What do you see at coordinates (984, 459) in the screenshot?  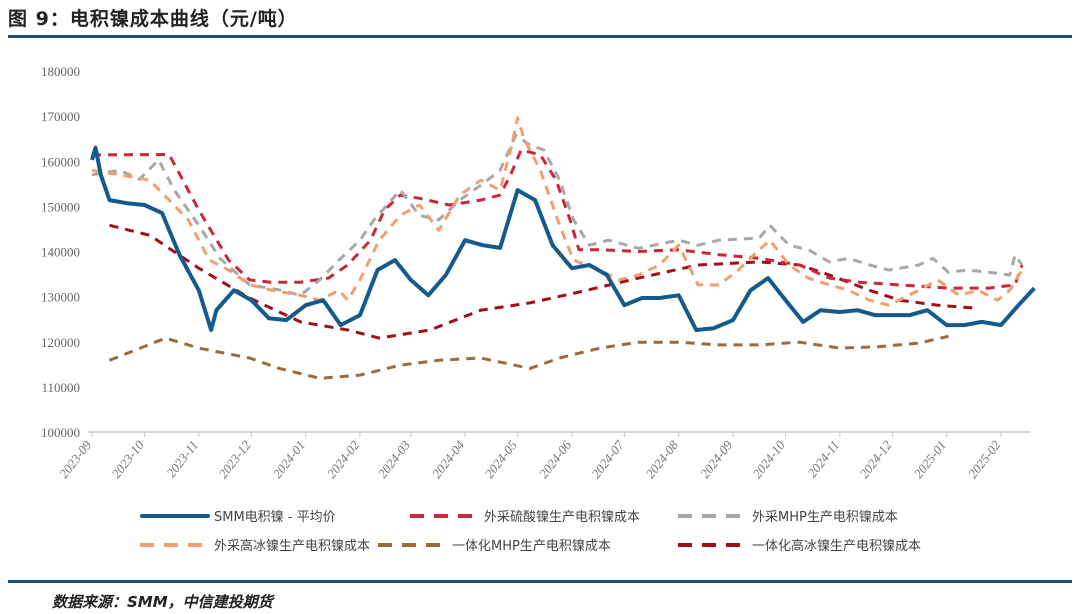 I see `x-tick-label: 2025-02` at bounding box center [984, 459].